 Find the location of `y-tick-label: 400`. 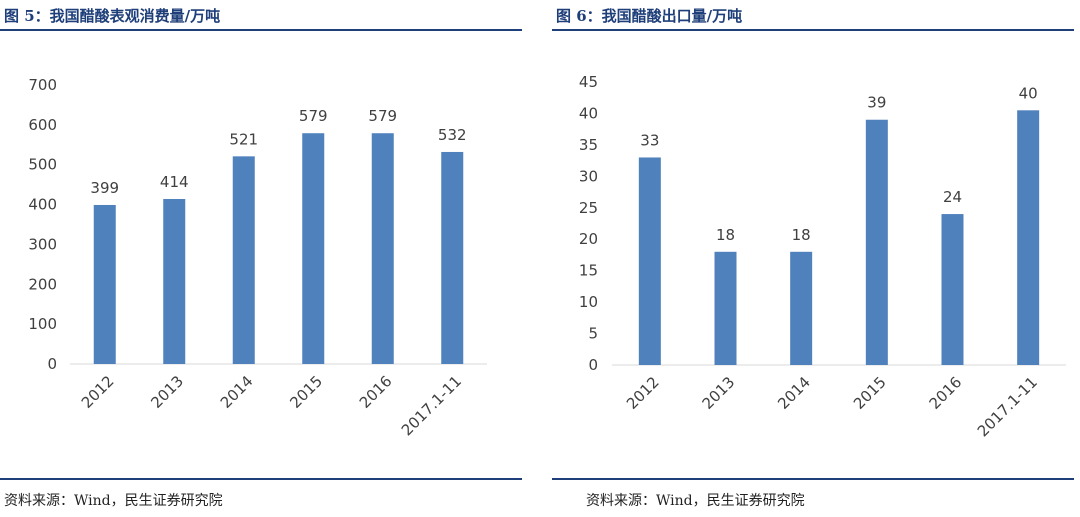

y-tick-label: 400 is located at coordinates (42, 205).